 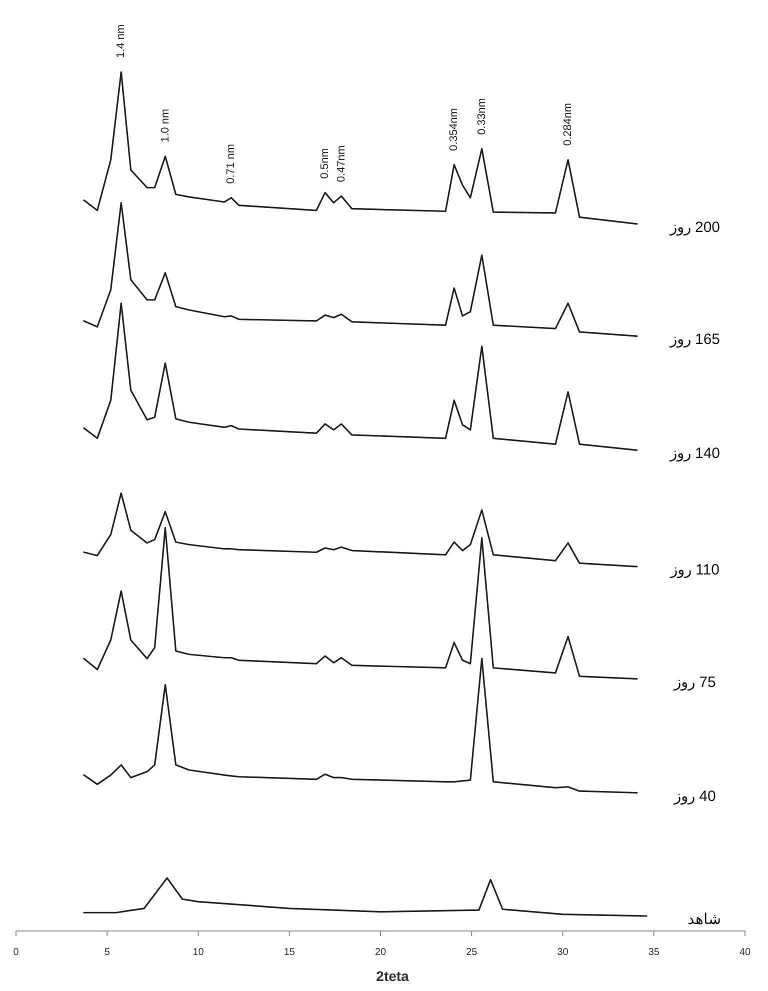 What do you see at coordinates (472, 952) in the screenshot?
I see `x-tick-label: 25` at bounding box center [472, 952].